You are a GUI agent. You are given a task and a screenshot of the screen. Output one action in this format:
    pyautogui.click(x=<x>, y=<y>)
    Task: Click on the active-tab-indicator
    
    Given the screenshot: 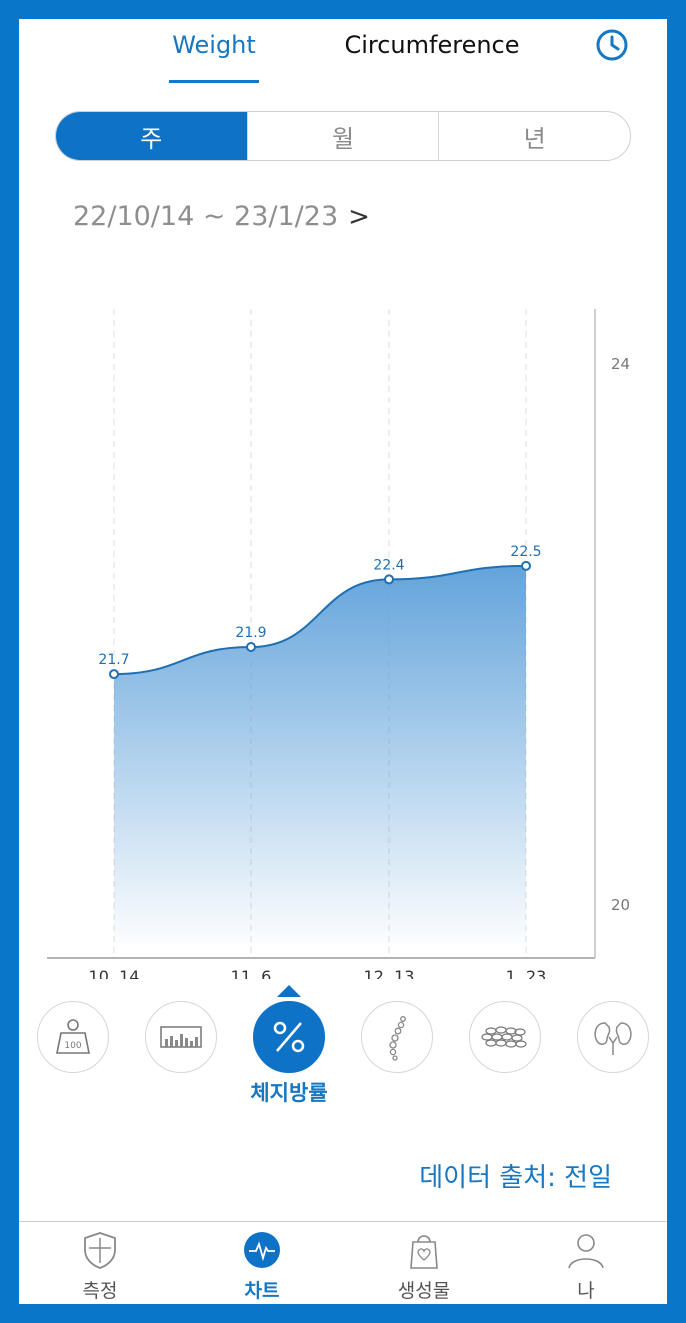 What is the action you would take?
    pyautogui.click(x=214, y=81)
    